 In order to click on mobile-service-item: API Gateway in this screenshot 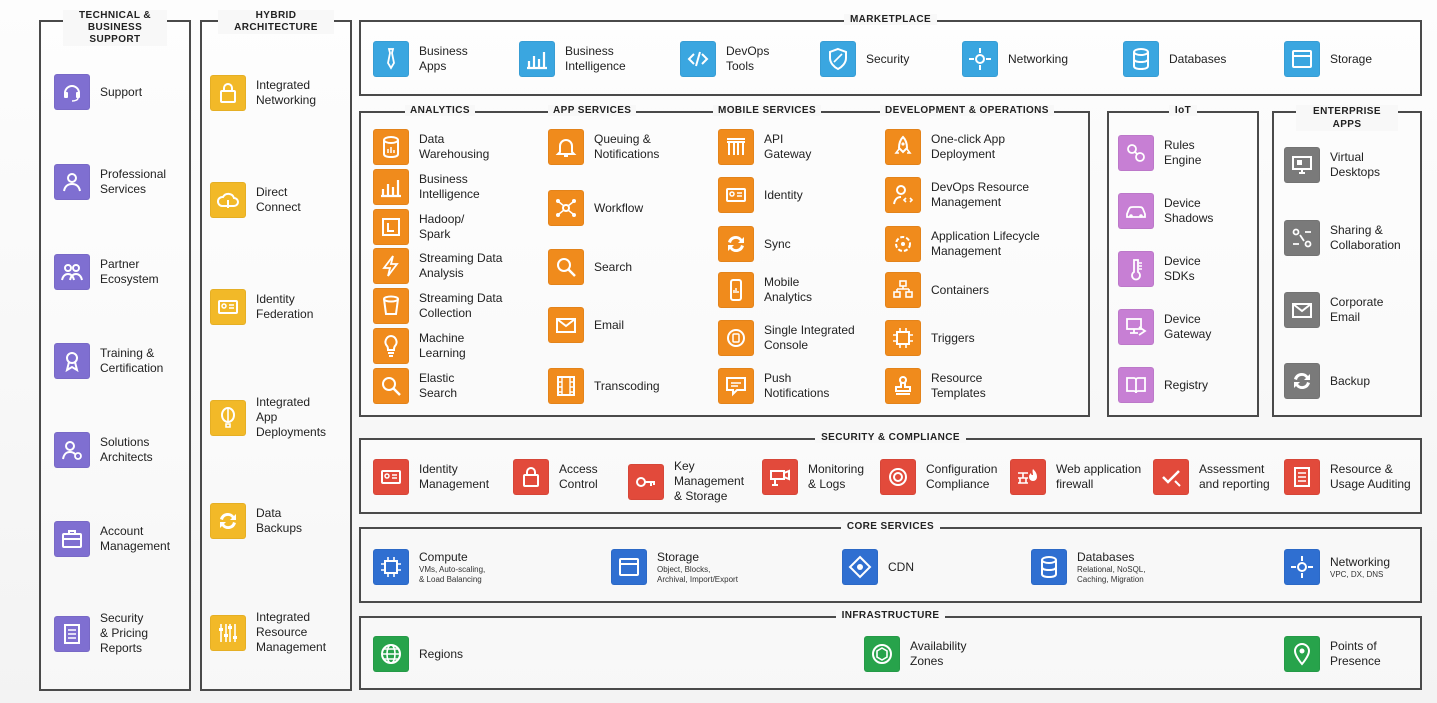, I will do `click(764, 147)`.